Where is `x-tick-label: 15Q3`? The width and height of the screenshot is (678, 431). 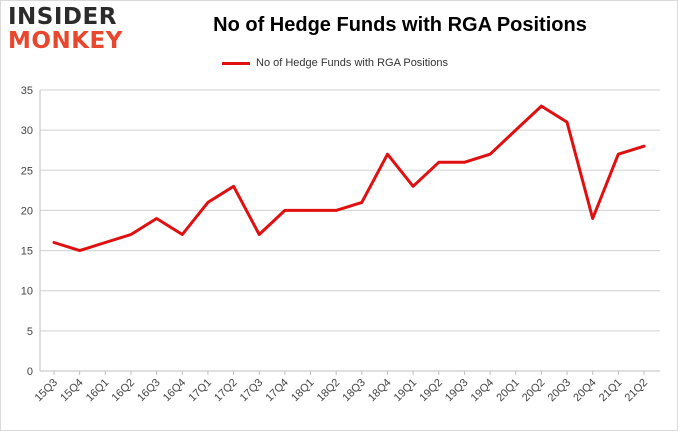
x-tick-label: 15Q3 is located at coordinates (47, 391).